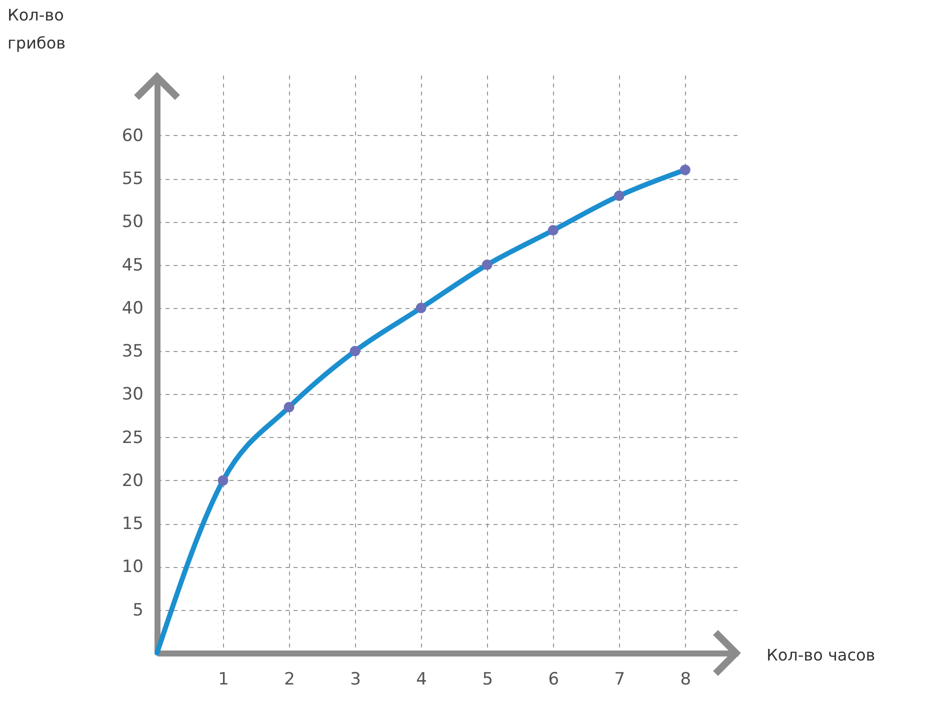  I want to click on y-tick-label: 30, so click(133, 394).